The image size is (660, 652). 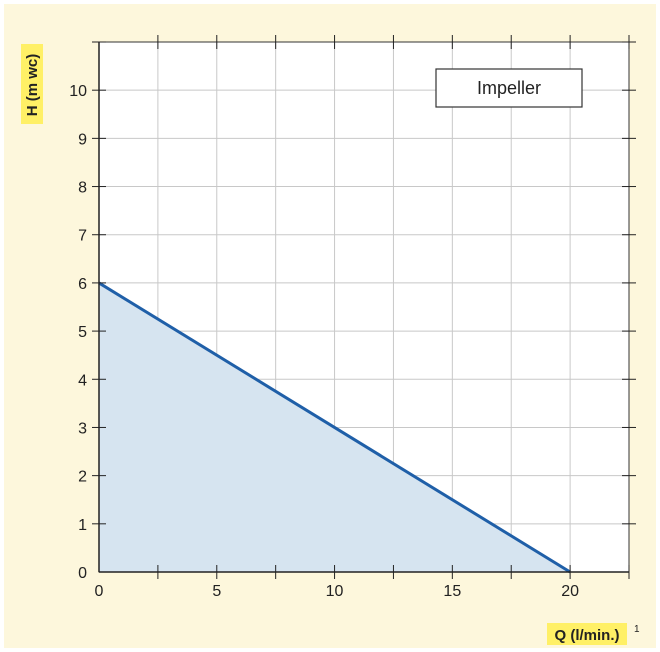 I want to click on x-axis-label-text: Q (l/min.), so click(x=587, y=635).